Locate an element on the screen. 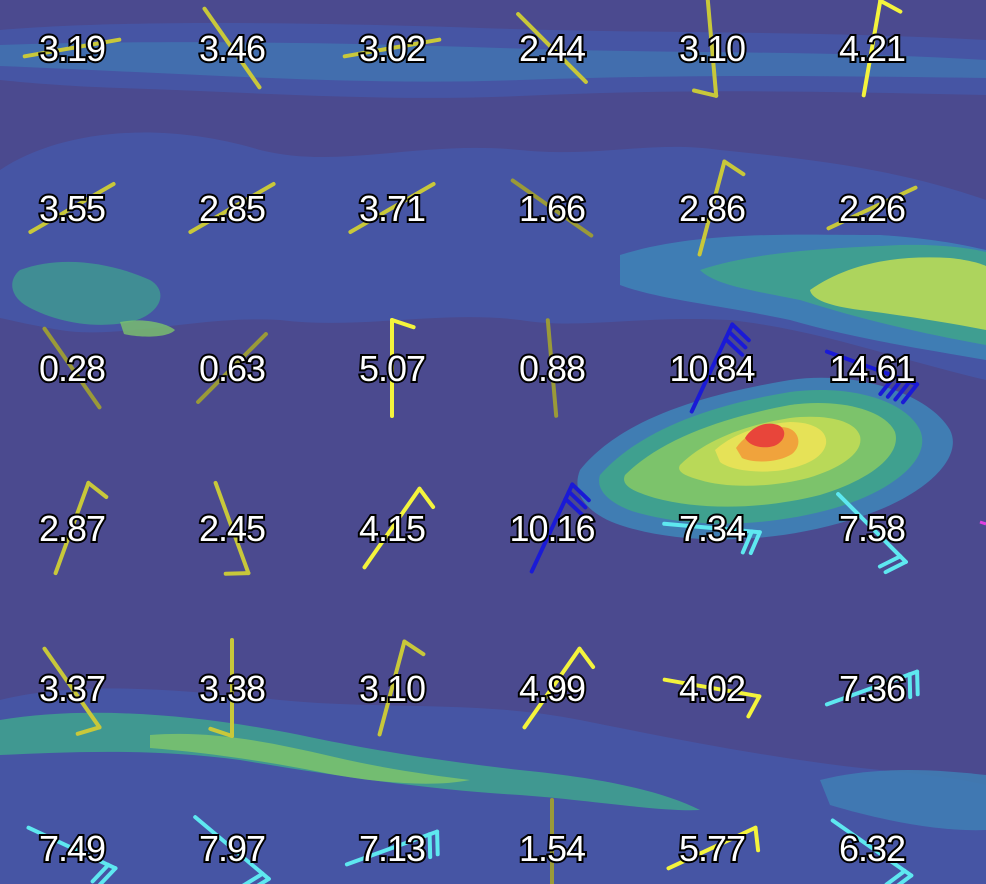  wind-speed-label: 4.02 is located at coordinates (712, 688).